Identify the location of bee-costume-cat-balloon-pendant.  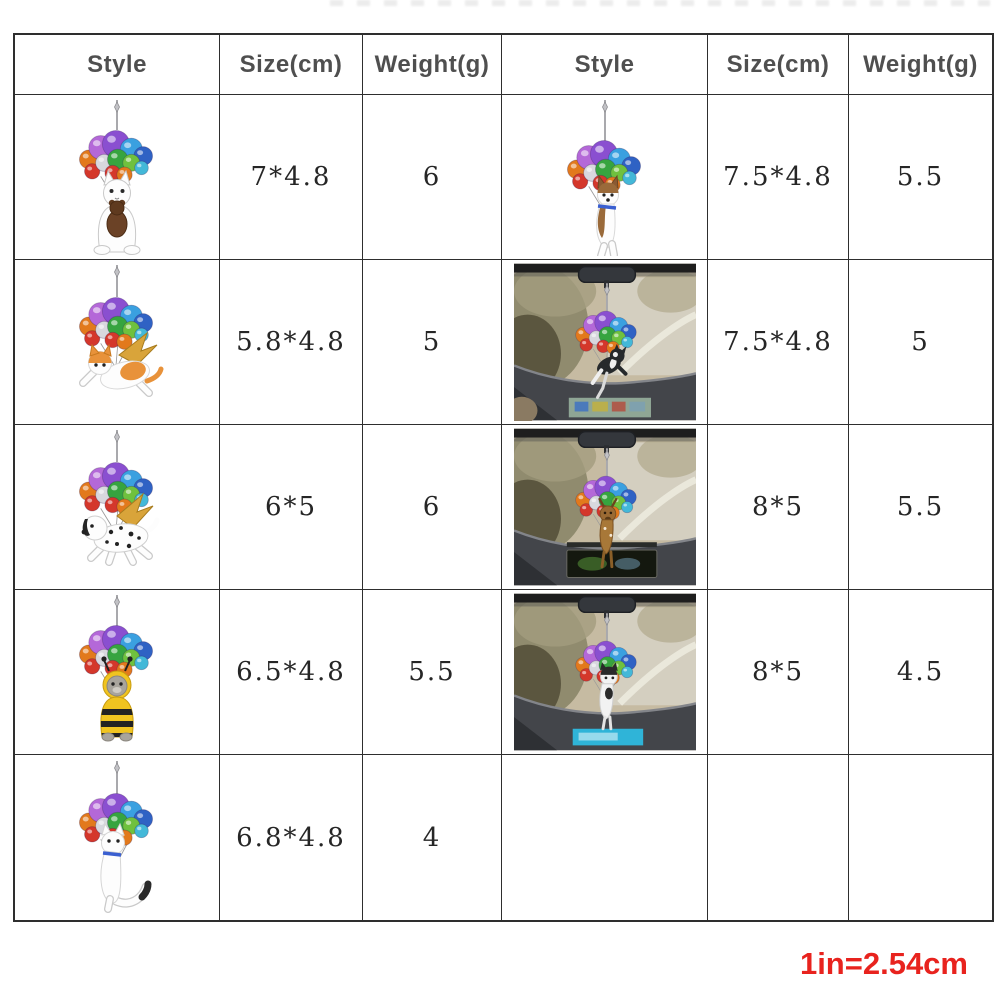
(117, 672).